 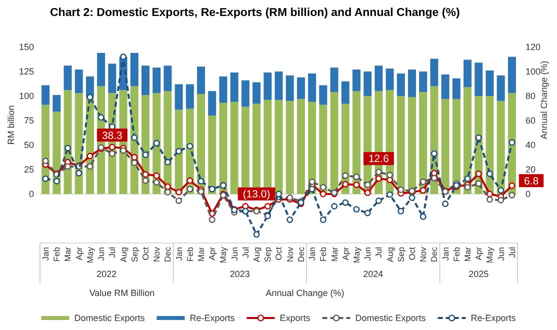 I want to click on y2-axis-title: Annual Change (%), so click(x=544, y=100).